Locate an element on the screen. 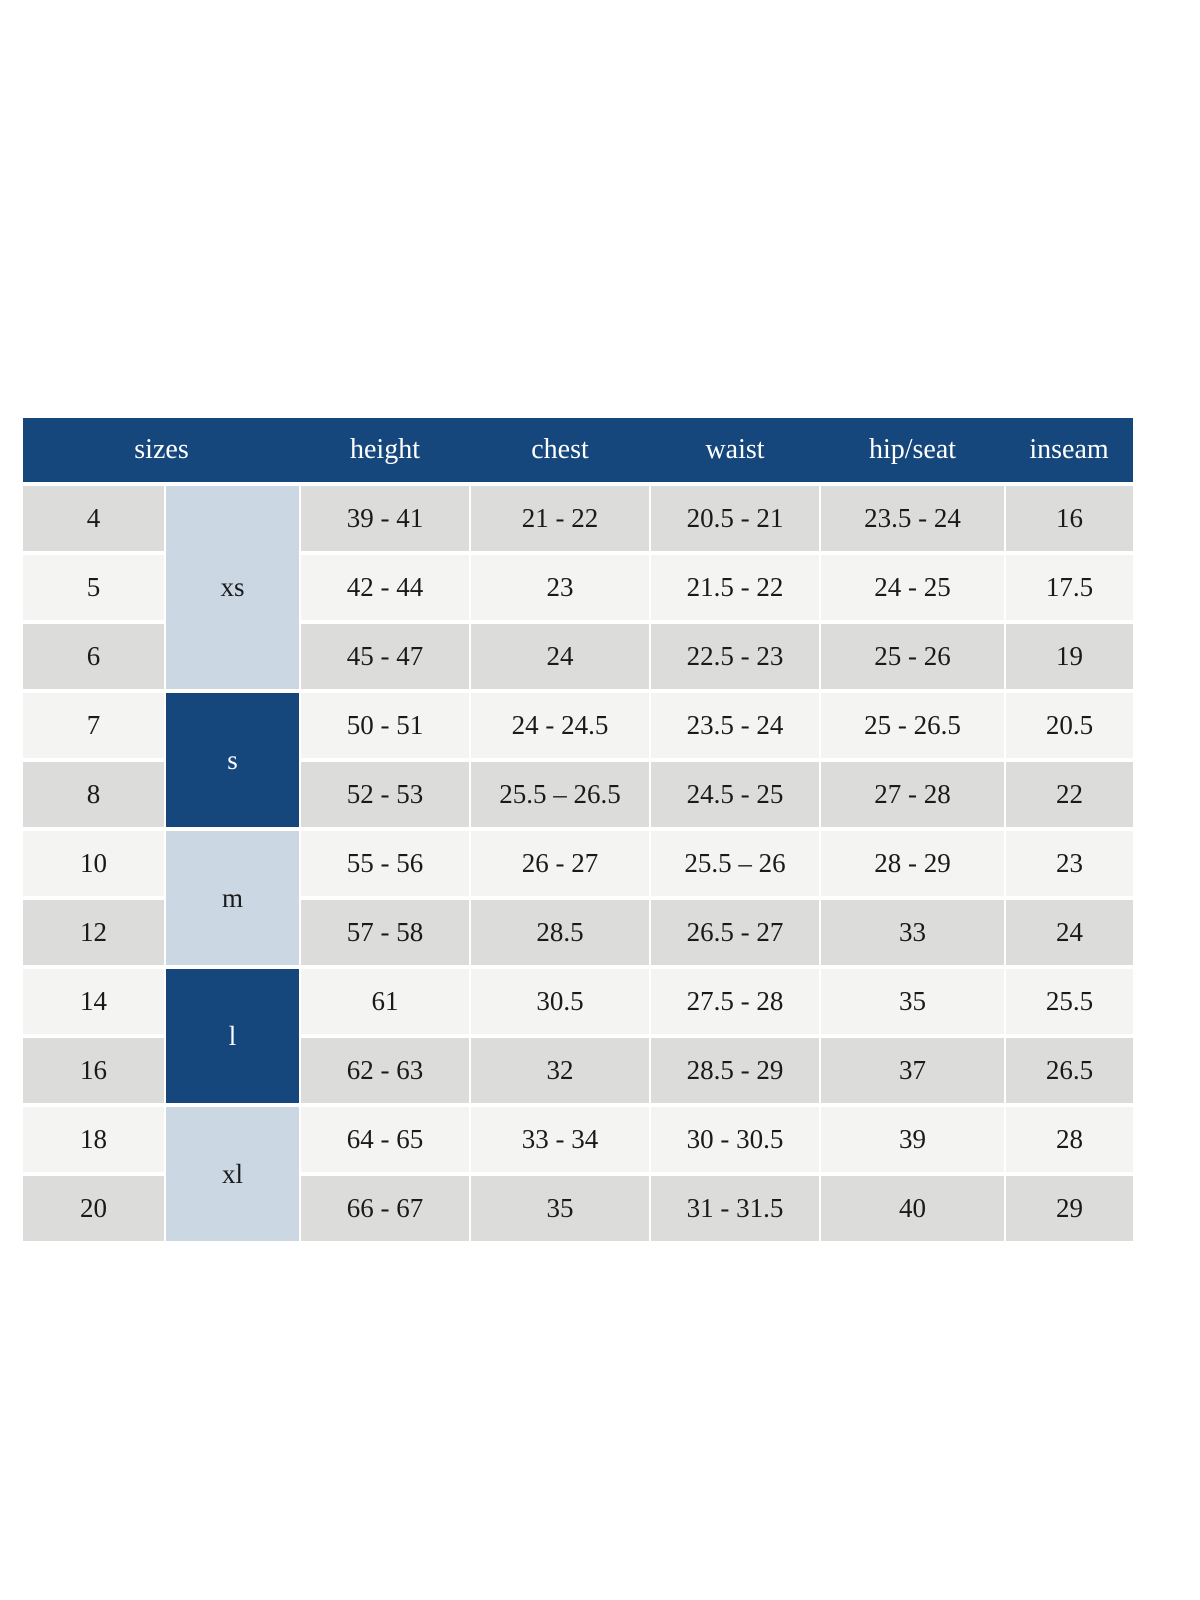  waist-cell: 24.5 - 25 is located at coordinates (735, 794).